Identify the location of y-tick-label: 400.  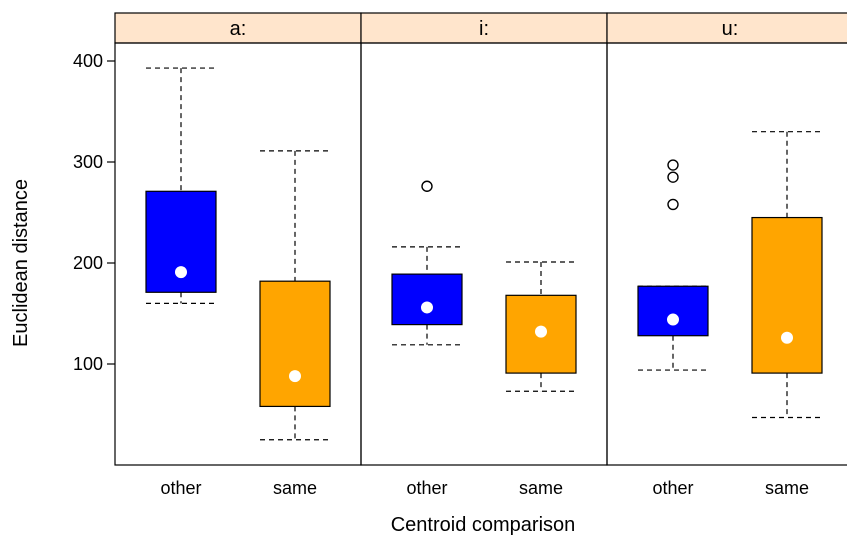
(88, 61).